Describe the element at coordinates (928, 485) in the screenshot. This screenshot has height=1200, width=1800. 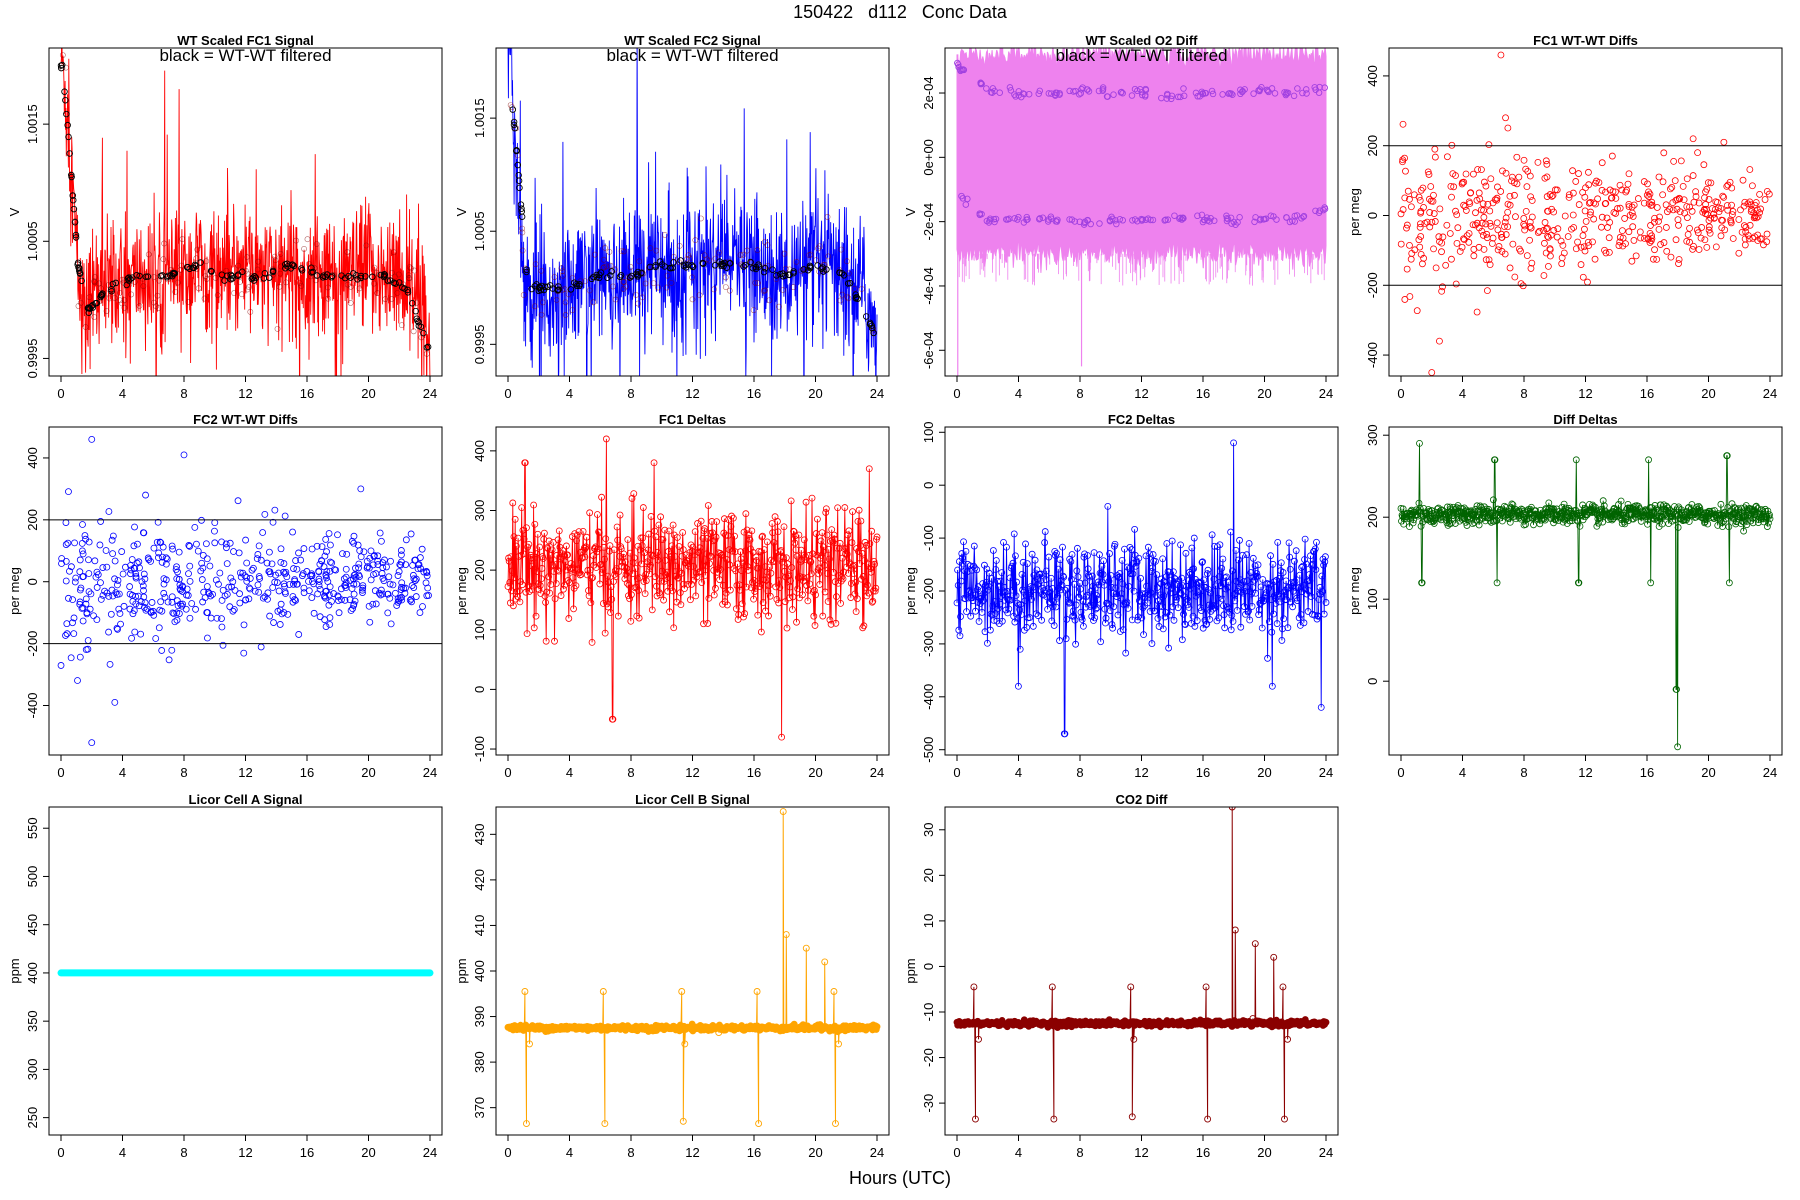
I see `y-tick-label: 0` at that location.